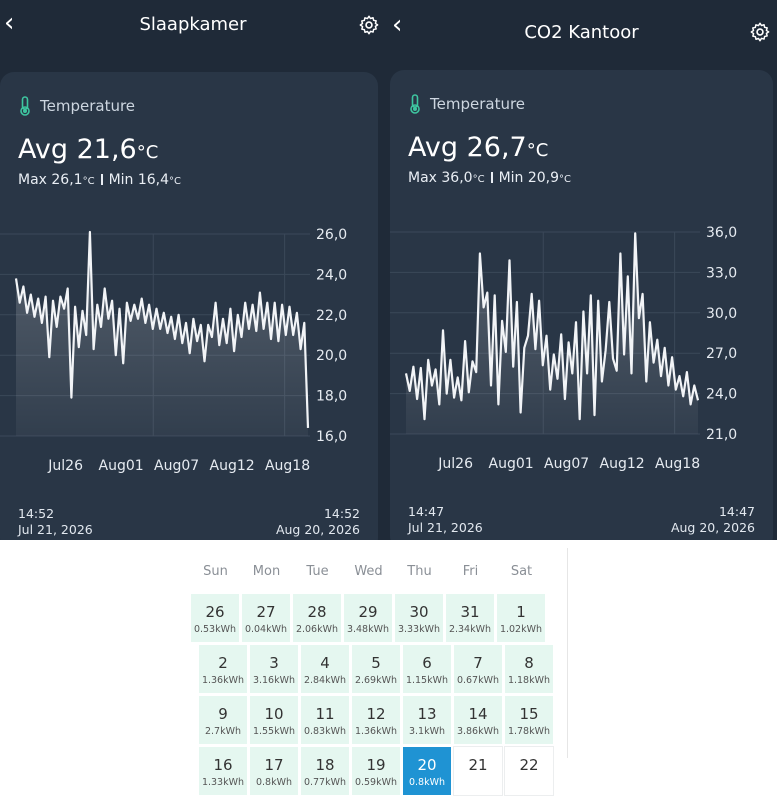  What do you see at coordinates (427, 720) in the screenshot?
I see `calendar-day: 13 3.1kWh` at bounding box center [427, 720].